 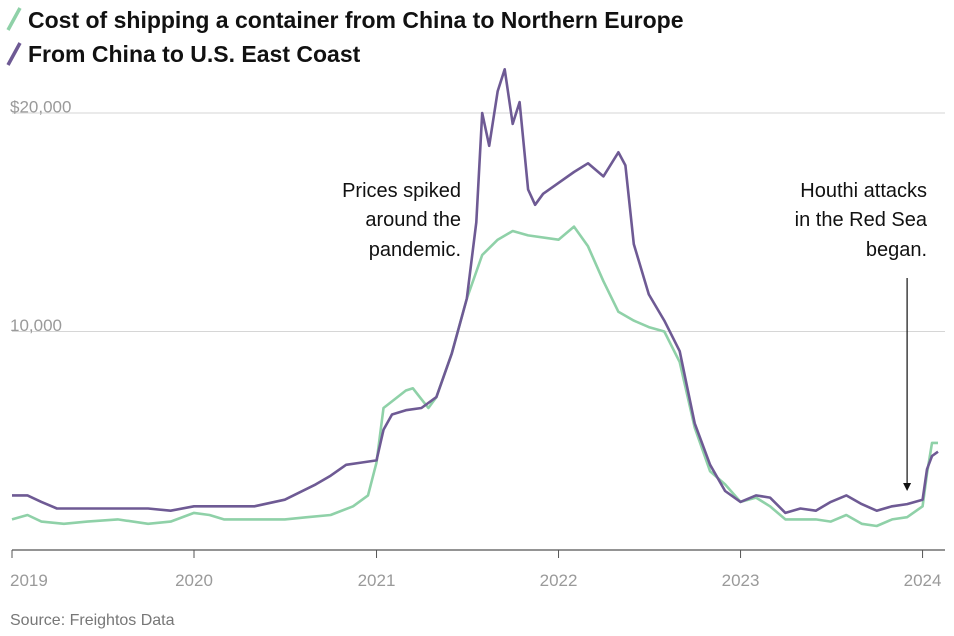 I want to click on annotation-houthi-line-2: in the Red Sea, so click(x=861, y=220).